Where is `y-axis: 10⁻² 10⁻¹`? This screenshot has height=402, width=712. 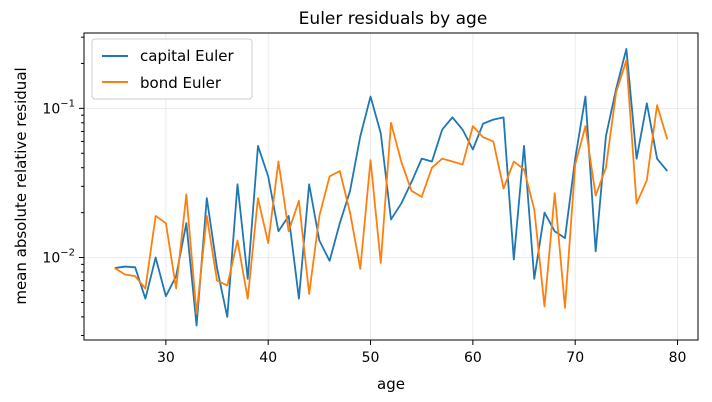 y-axis: 10⁻² 10⁻¹ is located at coordinates (63, 186).